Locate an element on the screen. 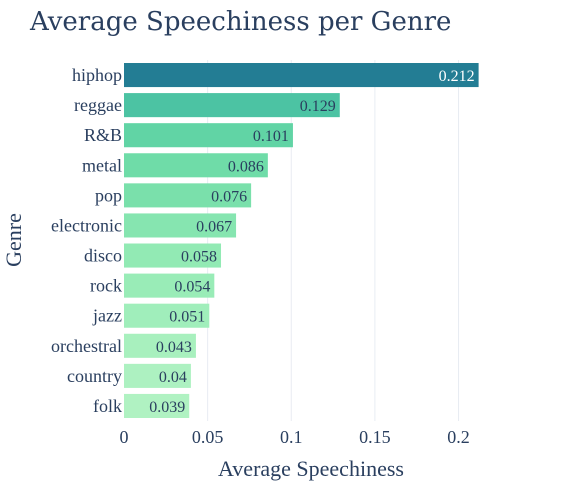 Image resolution: width=578 pixels, height=500 pixels. category-label: metal is located at coordinates (102, 165).